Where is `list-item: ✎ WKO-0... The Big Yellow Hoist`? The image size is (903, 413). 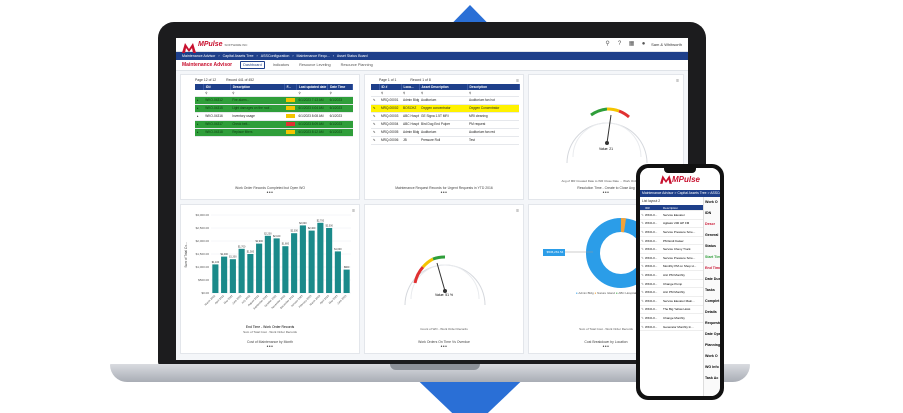 list-item: ✎ WKO-0... The Big Yellow Hoist is located at coordinates (671, 310).